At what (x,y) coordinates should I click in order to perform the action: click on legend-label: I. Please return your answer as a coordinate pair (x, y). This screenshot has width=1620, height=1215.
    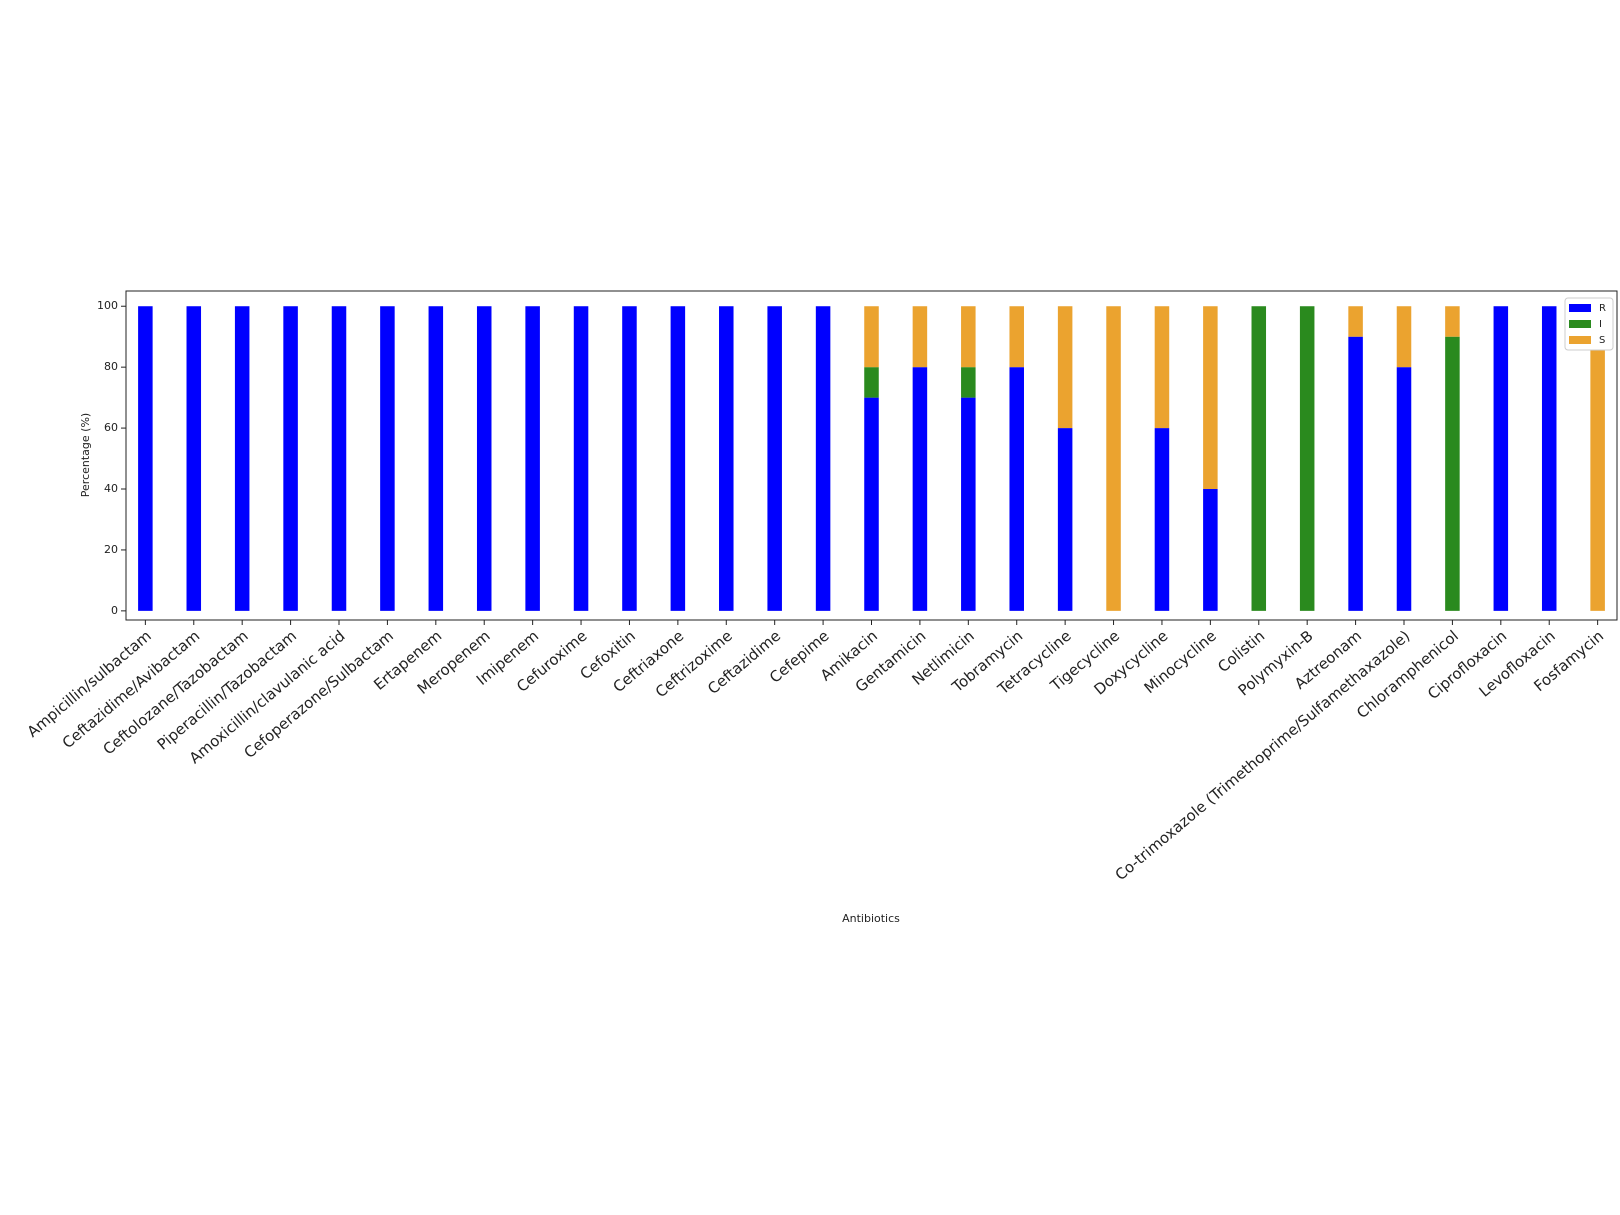
    Looking at the image, I should click on (1600, 324).